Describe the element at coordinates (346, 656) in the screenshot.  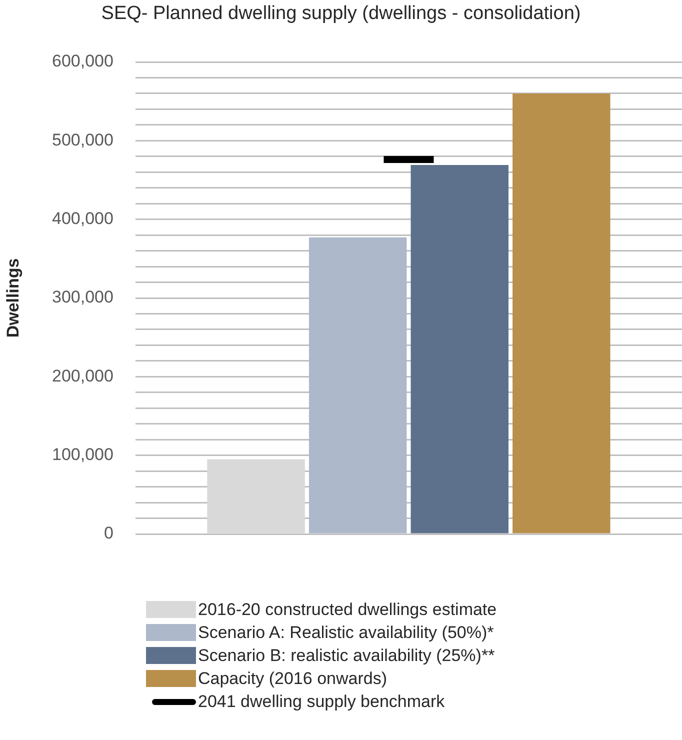
I see `legend-label: Scenario B: realistic availability (25%)**` at that location.